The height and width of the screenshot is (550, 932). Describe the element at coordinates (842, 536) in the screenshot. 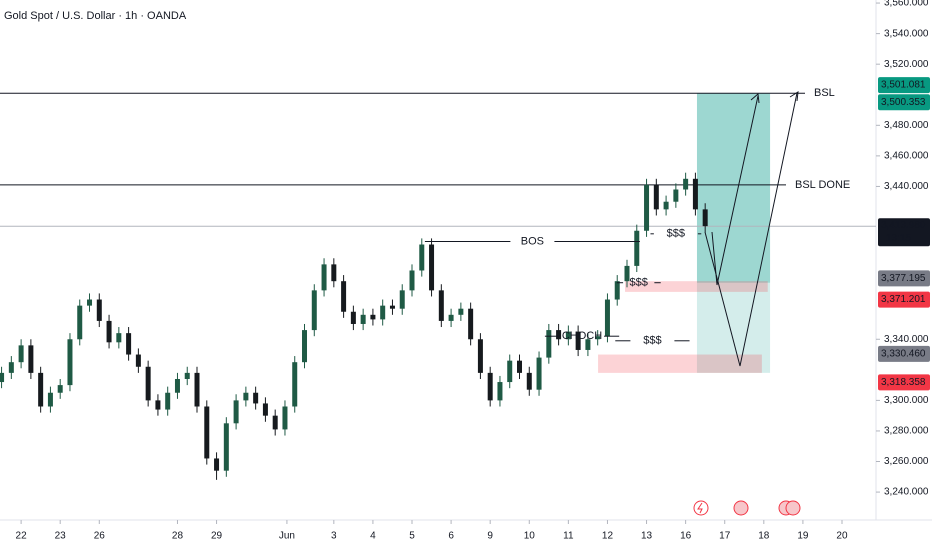

I see `x-tick-label: 20` at that location.